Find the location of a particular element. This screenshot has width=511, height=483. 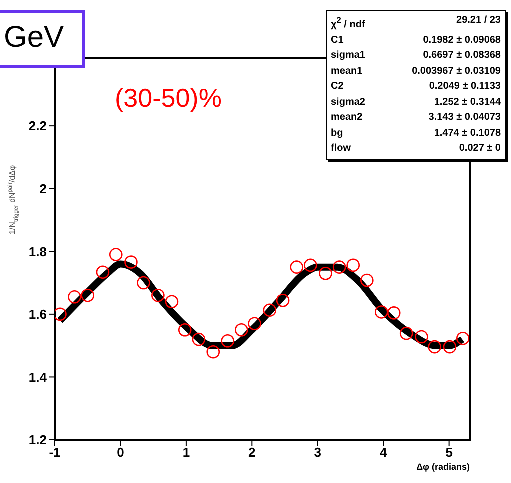

x-tick-label: 5 is located at coordinates (449, 452).